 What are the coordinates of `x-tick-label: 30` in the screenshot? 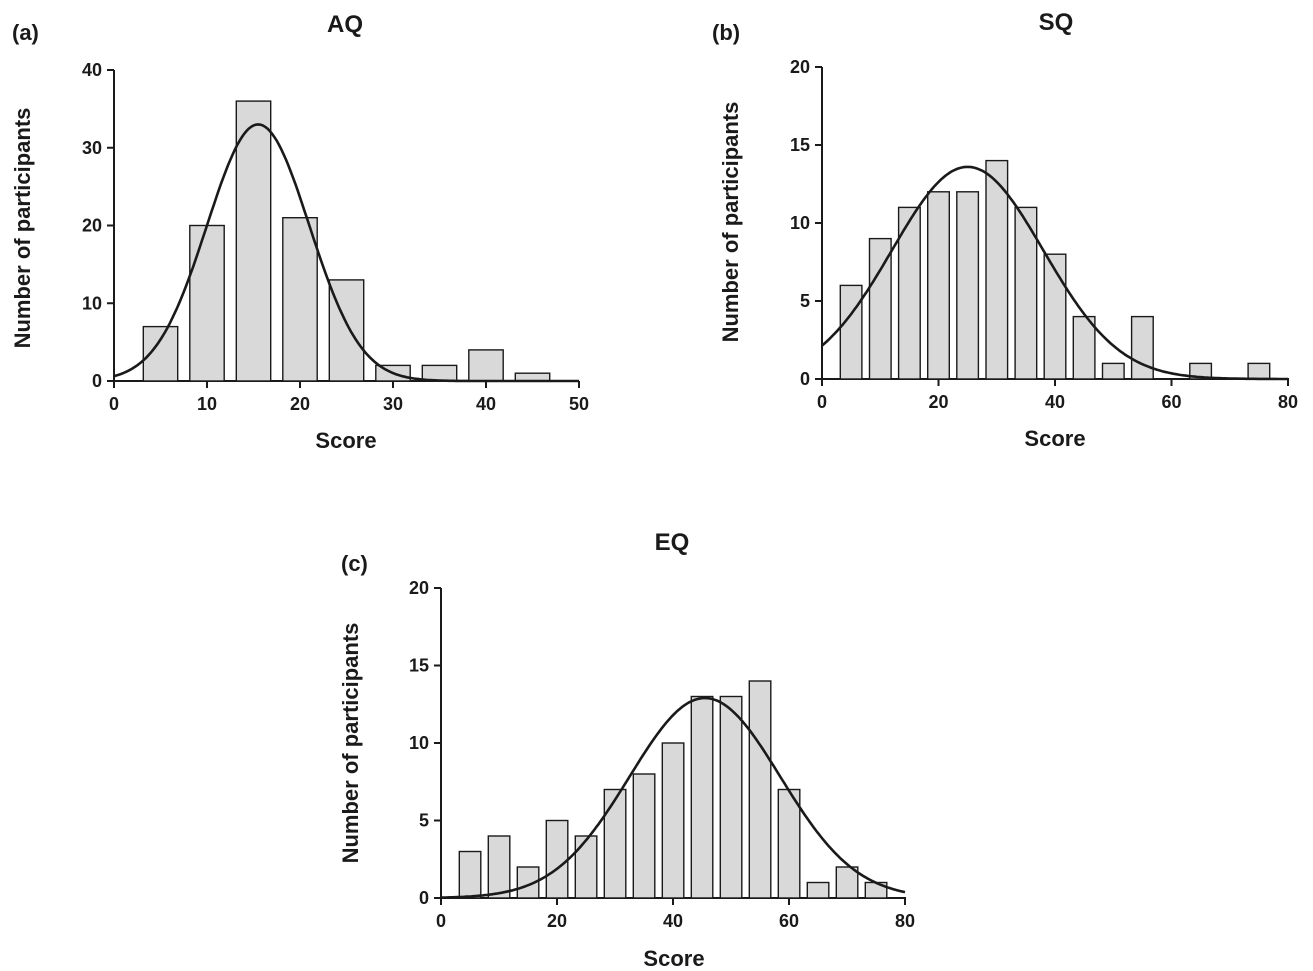 It's located at (393, 404).